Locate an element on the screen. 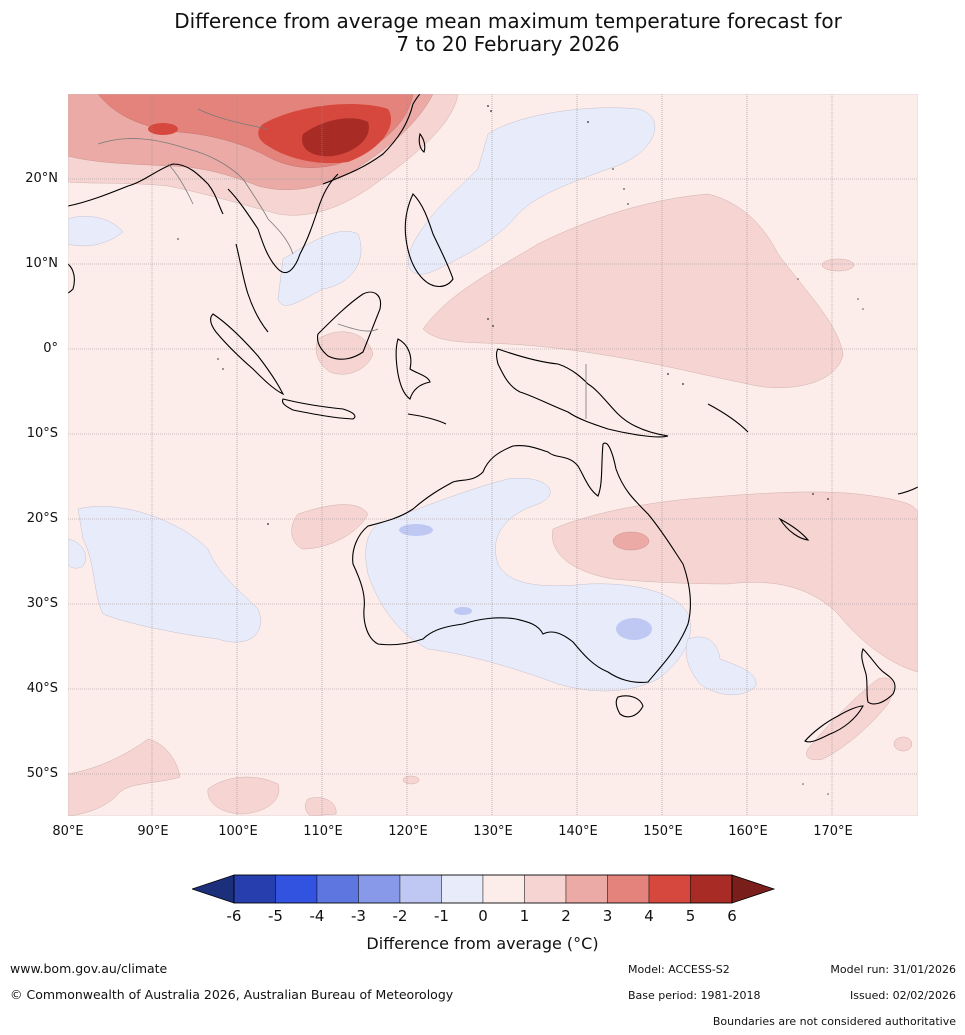 The height and width of the screenshot is (1035, 965). footer-model-run: Model run: 31/01/2026 is located at coordinates (893, 969).